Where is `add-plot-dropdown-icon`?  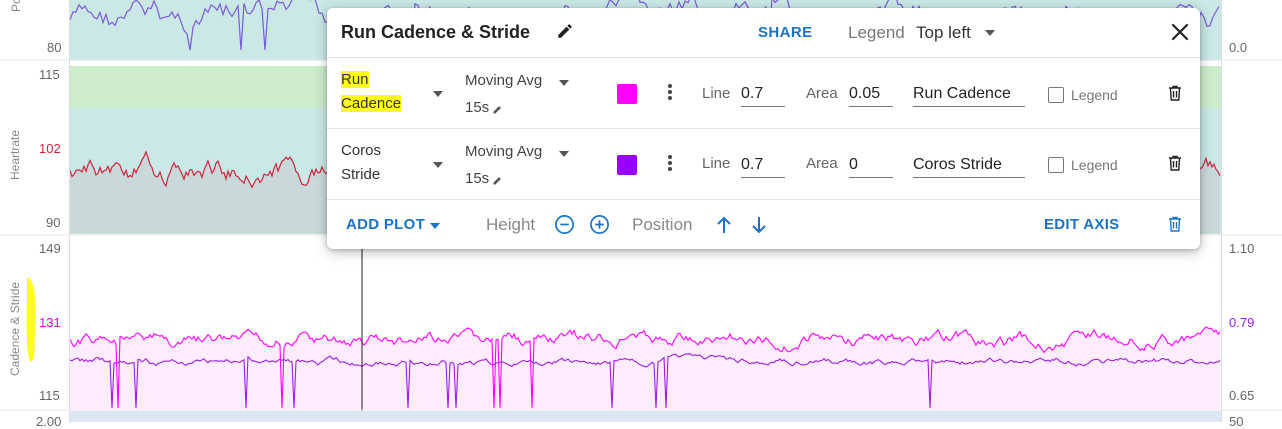 add-plot-dropdown-icon is located at coordinates (435, 226).